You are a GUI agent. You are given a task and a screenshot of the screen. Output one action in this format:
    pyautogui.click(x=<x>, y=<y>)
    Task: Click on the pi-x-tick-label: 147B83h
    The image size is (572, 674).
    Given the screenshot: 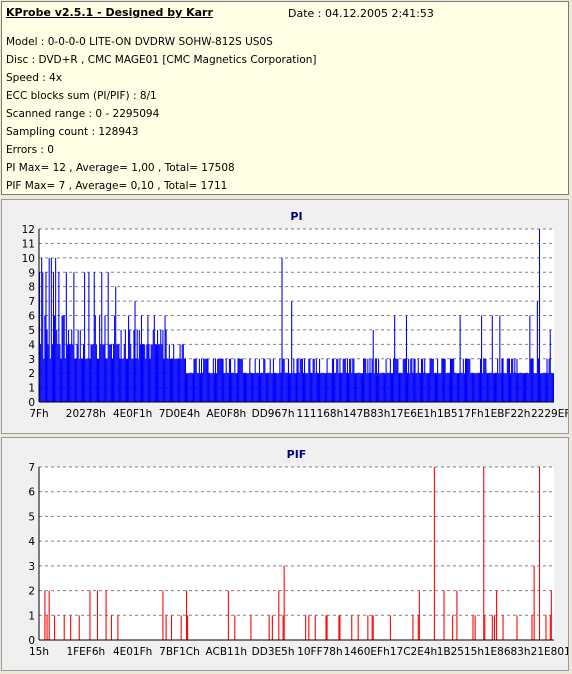 What is the action you would take?
    pyautogui.click(x=366, y=414)
    